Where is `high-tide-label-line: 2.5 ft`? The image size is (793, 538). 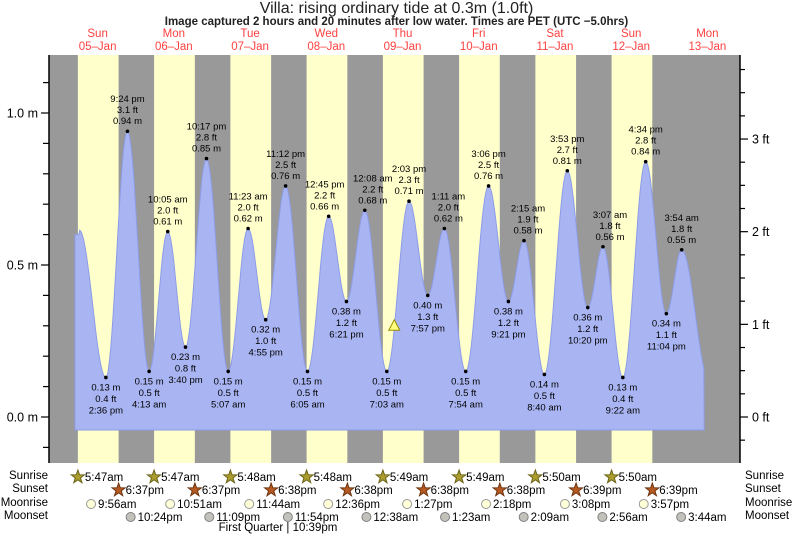
high-tide-label-line: 2.5 ft is located at coordinates (285, 165).